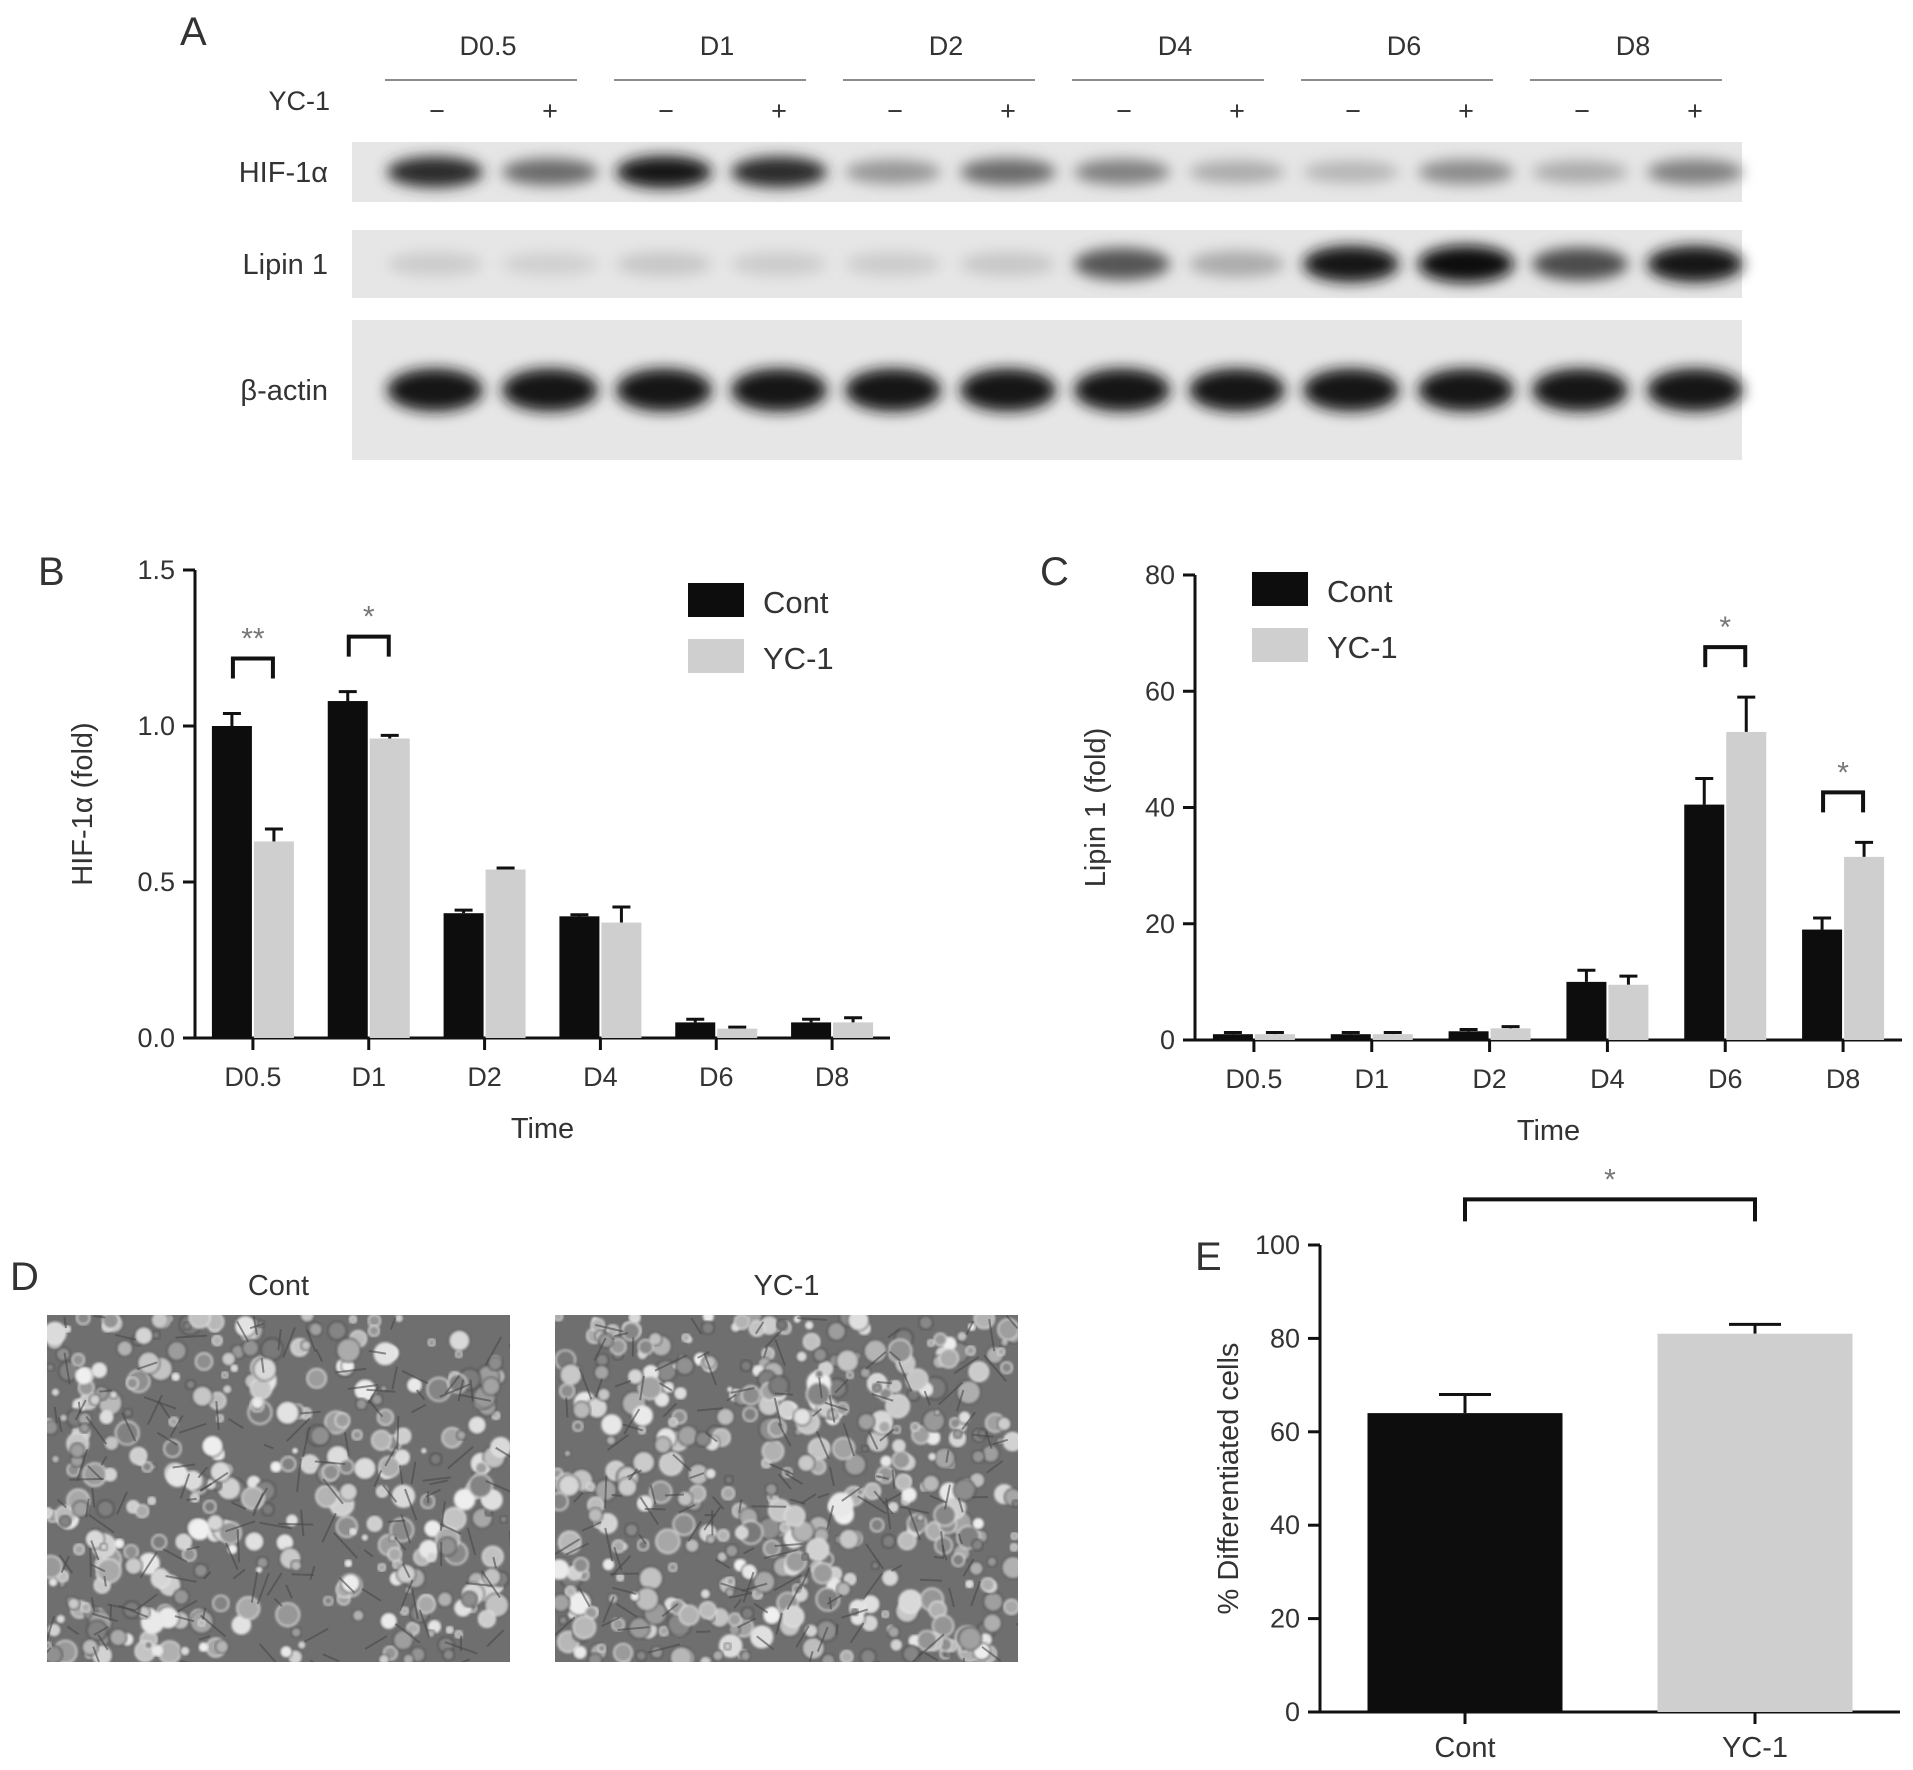  I want to click on blot-day-label: D1, so click(717, 46).